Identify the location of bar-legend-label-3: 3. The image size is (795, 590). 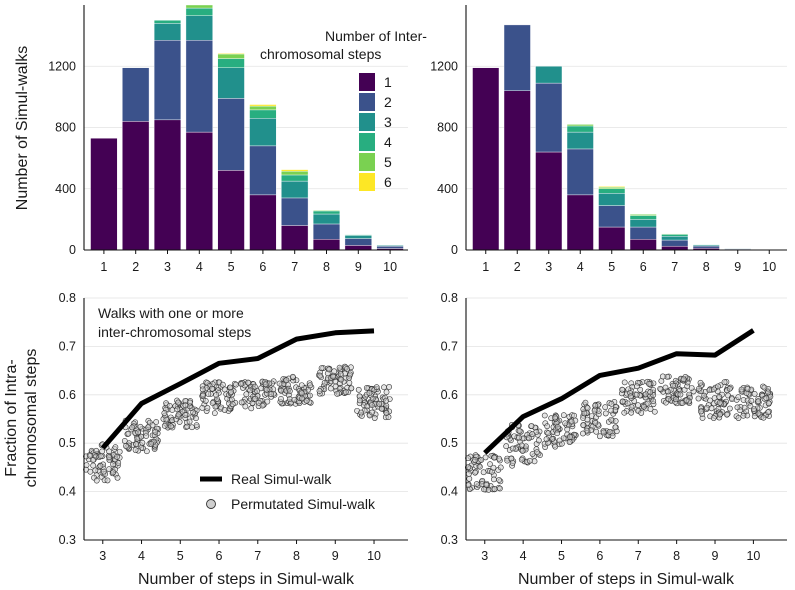
(388, 122).